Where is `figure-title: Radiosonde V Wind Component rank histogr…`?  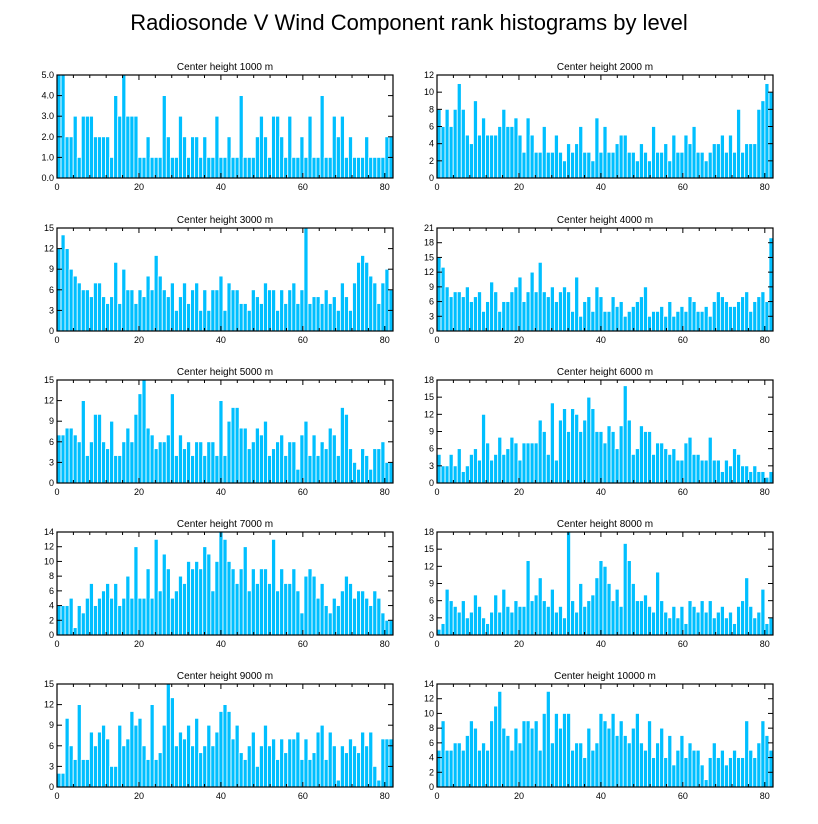 figure-title: Radiosonde V Wind Component rank histogr… is located at coordinates (409, 22).